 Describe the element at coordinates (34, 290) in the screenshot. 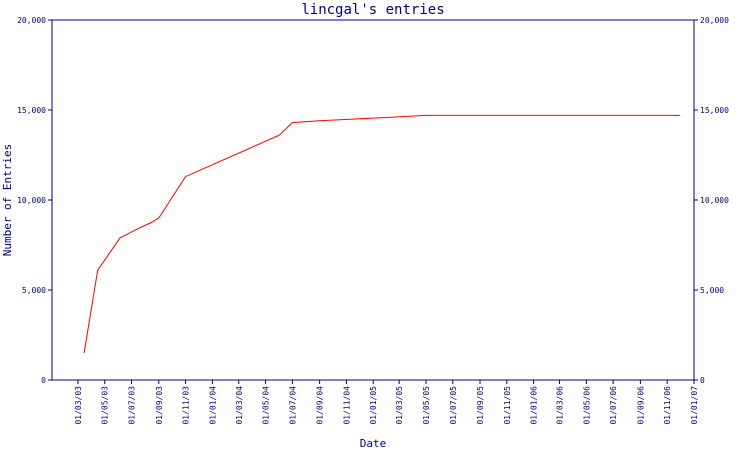

I see `y-tick-label-left: 5,000` at that location.